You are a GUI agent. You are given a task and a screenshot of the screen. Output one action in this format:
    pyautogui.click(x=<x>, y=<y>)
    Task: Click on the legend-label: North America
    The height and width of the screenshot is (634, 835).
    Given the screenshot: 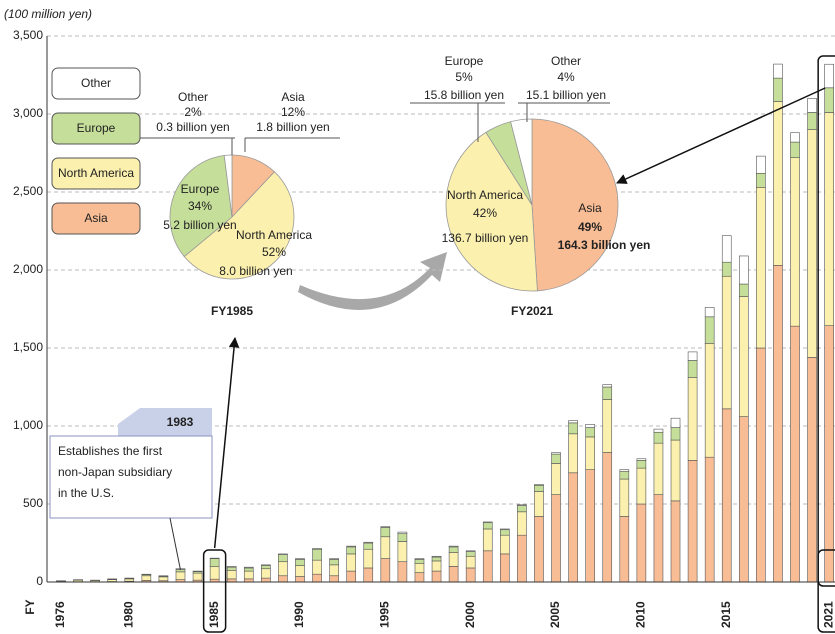 What is the action you would take?
    pyautogui.click(x=96, y=173)
    